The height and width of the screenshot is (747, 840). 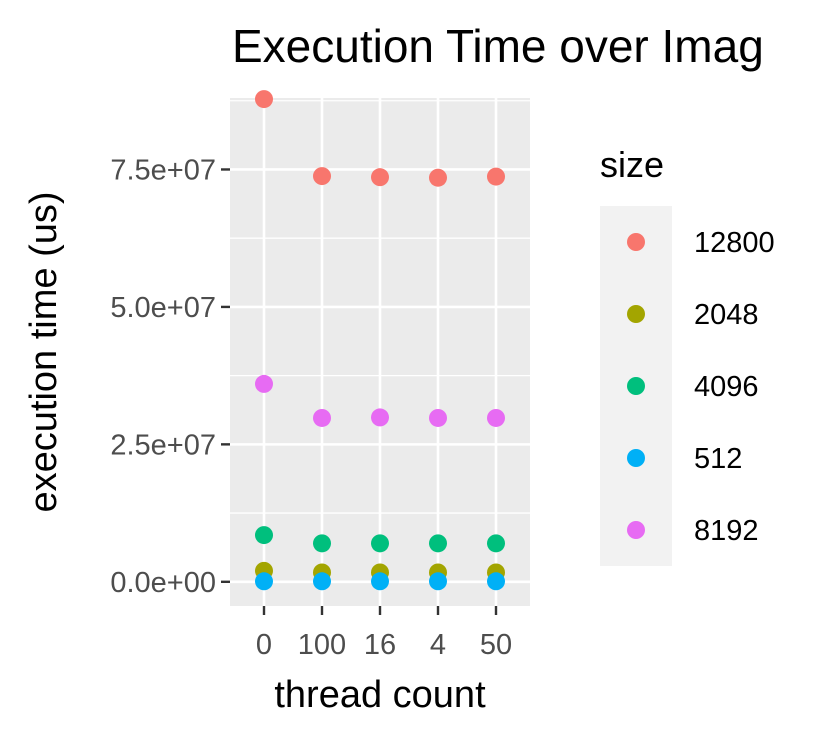 What do you see at coordinates (726, 387) in the screenshot?
I see `legend-label: 4096` at bounding box center [726, 387].